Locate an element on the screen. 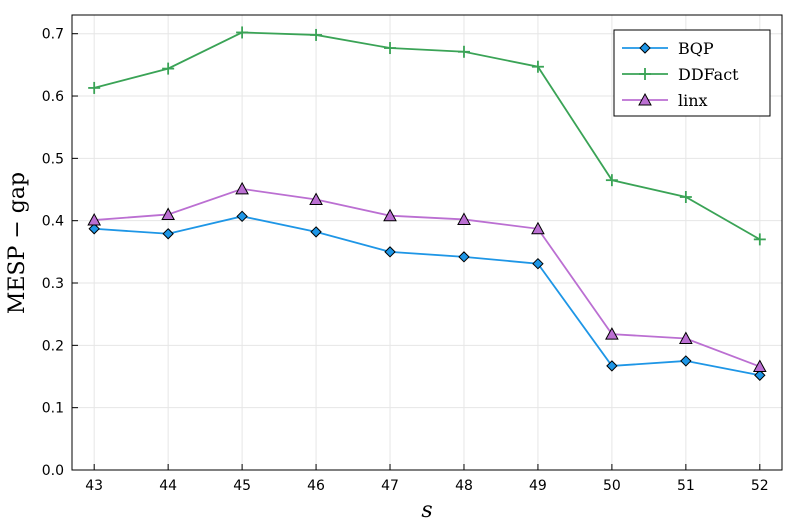 The width and height of the screenshot is (797, 532). y-tick-label: 0.0 is located at coordinates (53, 471).